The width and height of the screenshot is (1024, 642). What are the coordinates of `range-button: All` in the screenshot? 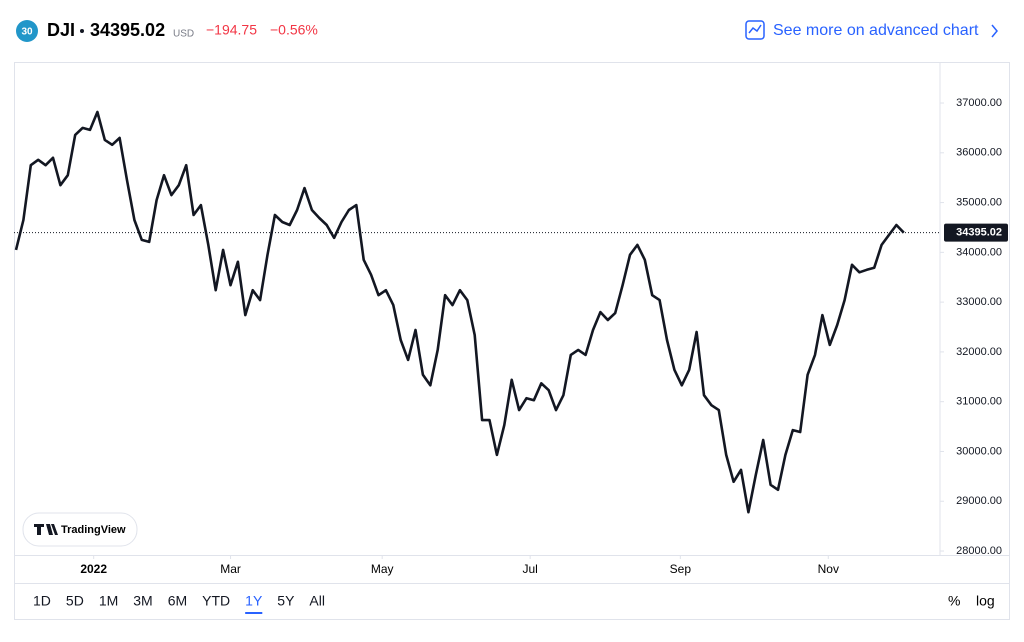 It's located at (317, 601).